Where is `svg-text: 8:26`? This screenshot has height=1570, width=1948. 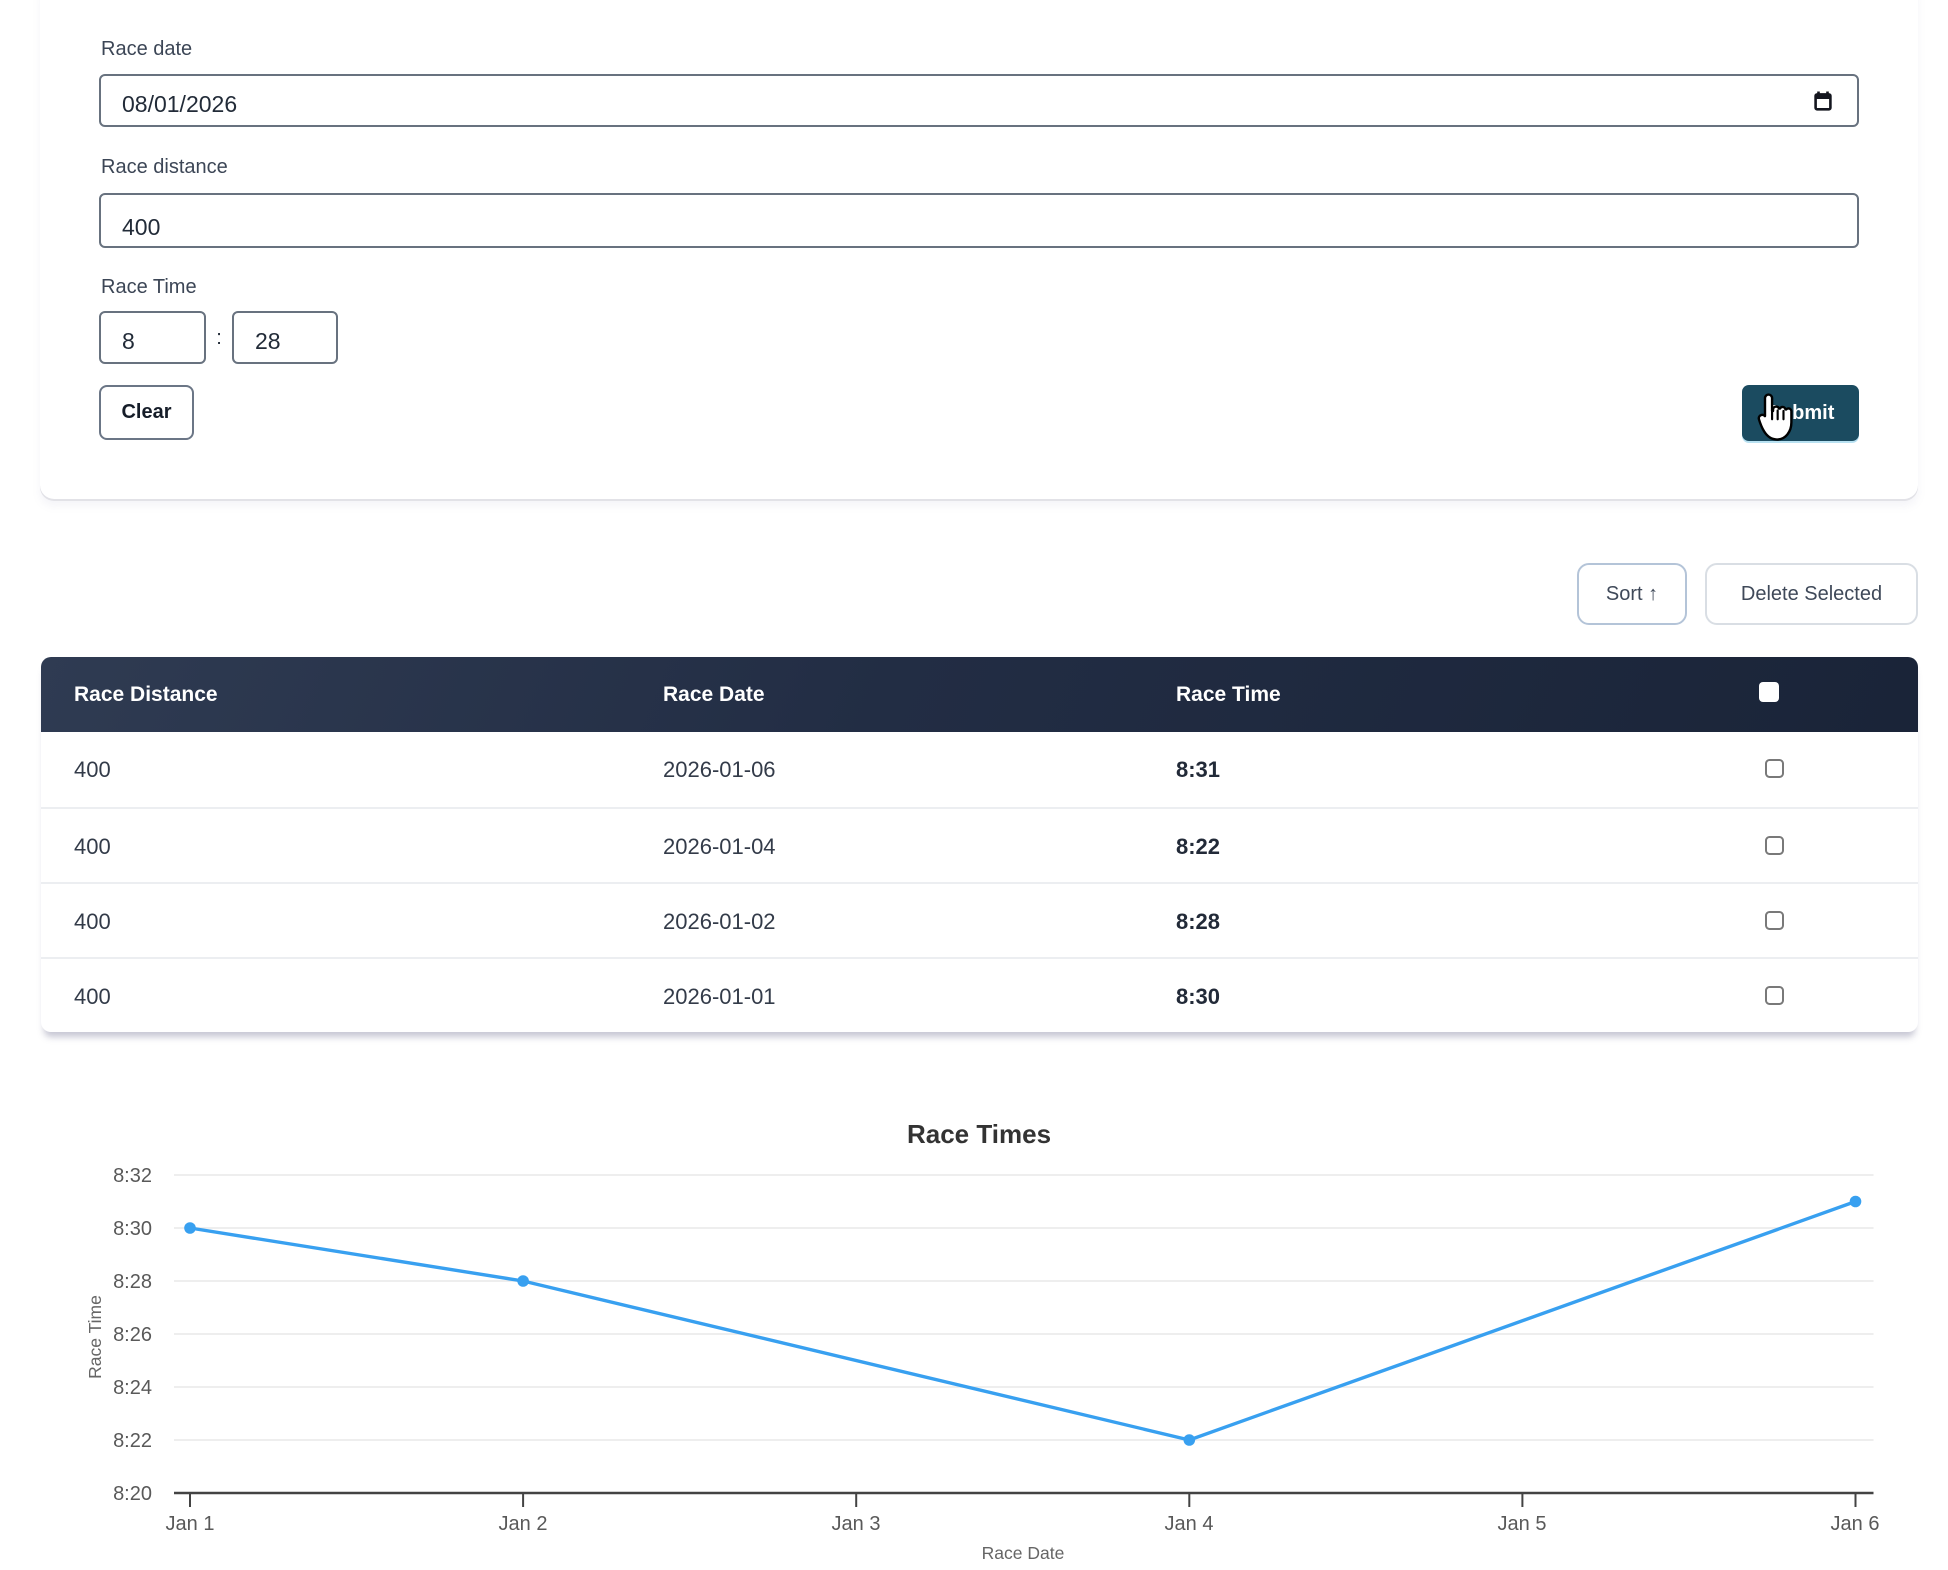 svg-text: 8:26 is located at coordinates (132, 1335).